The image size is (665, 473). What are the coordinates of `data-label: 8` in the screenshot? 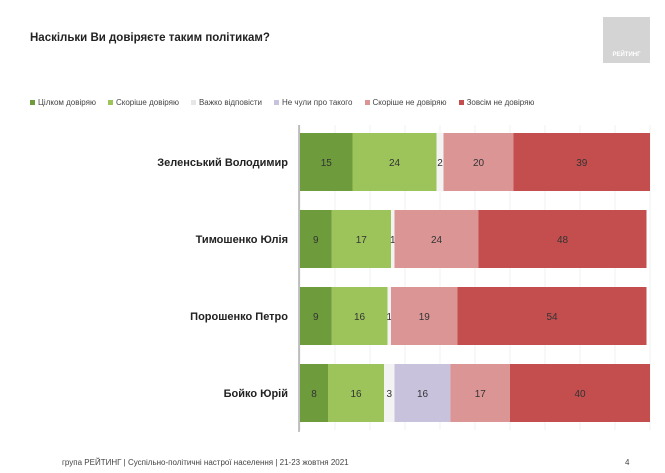 It's located at (314, 394).